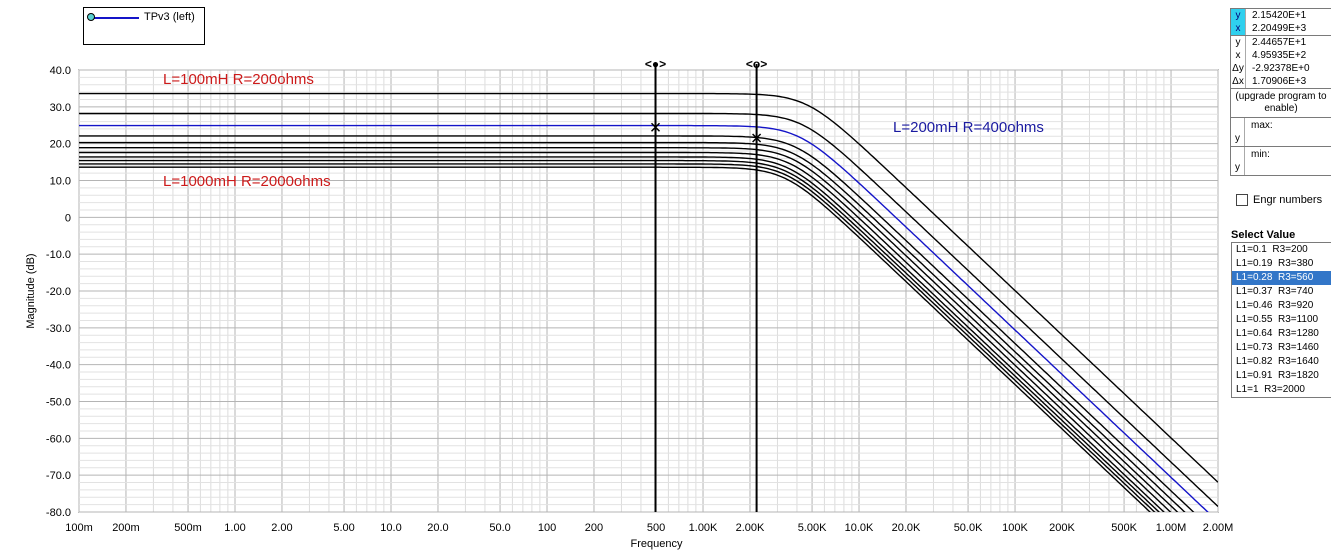 This screenshot has height=553, width=1331. I want to click on y-tick-label: -50.0, so click(58, 403).